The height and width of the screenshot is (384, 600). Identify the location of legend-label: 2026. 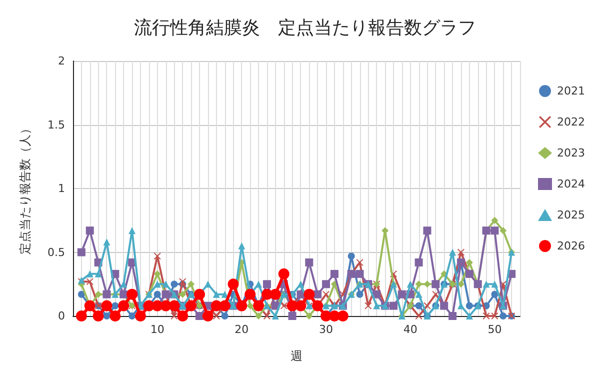
(571, 246).